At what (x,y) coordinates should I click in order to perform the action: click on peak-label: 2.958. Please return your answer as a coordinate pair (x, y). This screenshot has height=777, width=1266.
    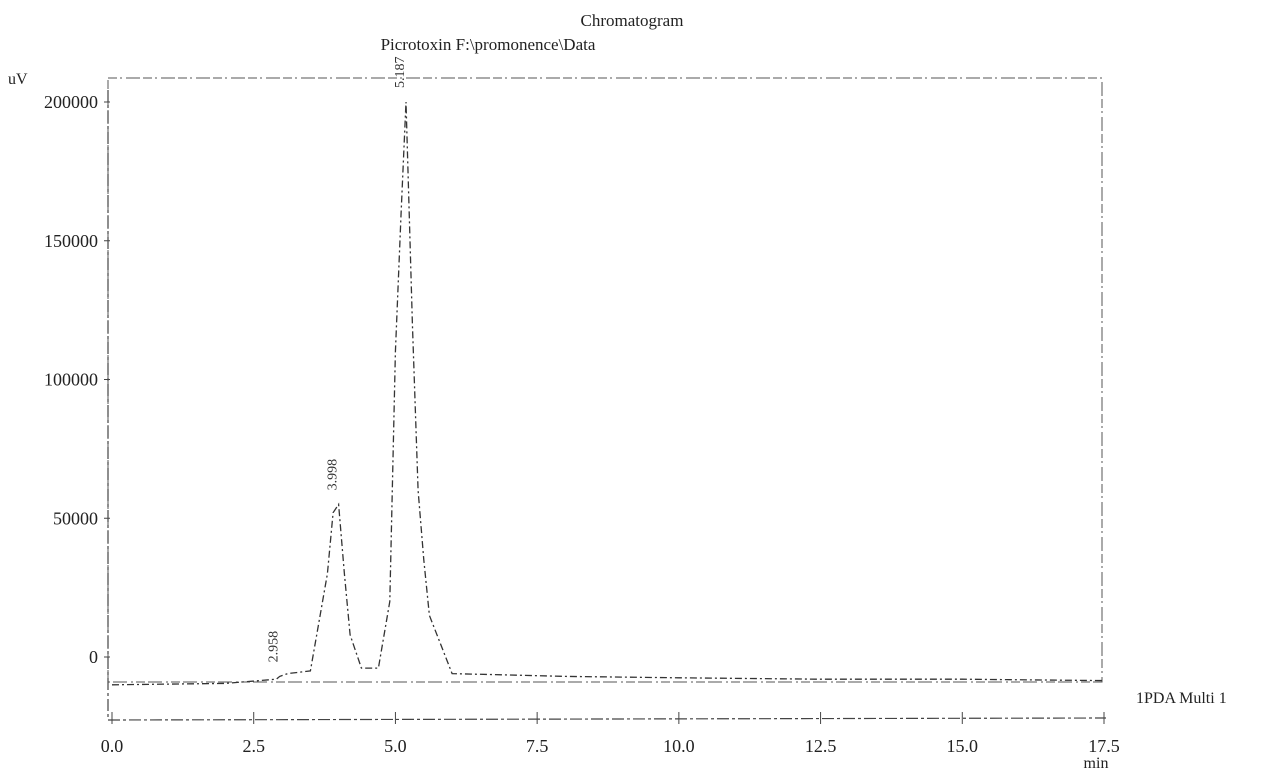
    Looking at the image, I should click on (274, 647).